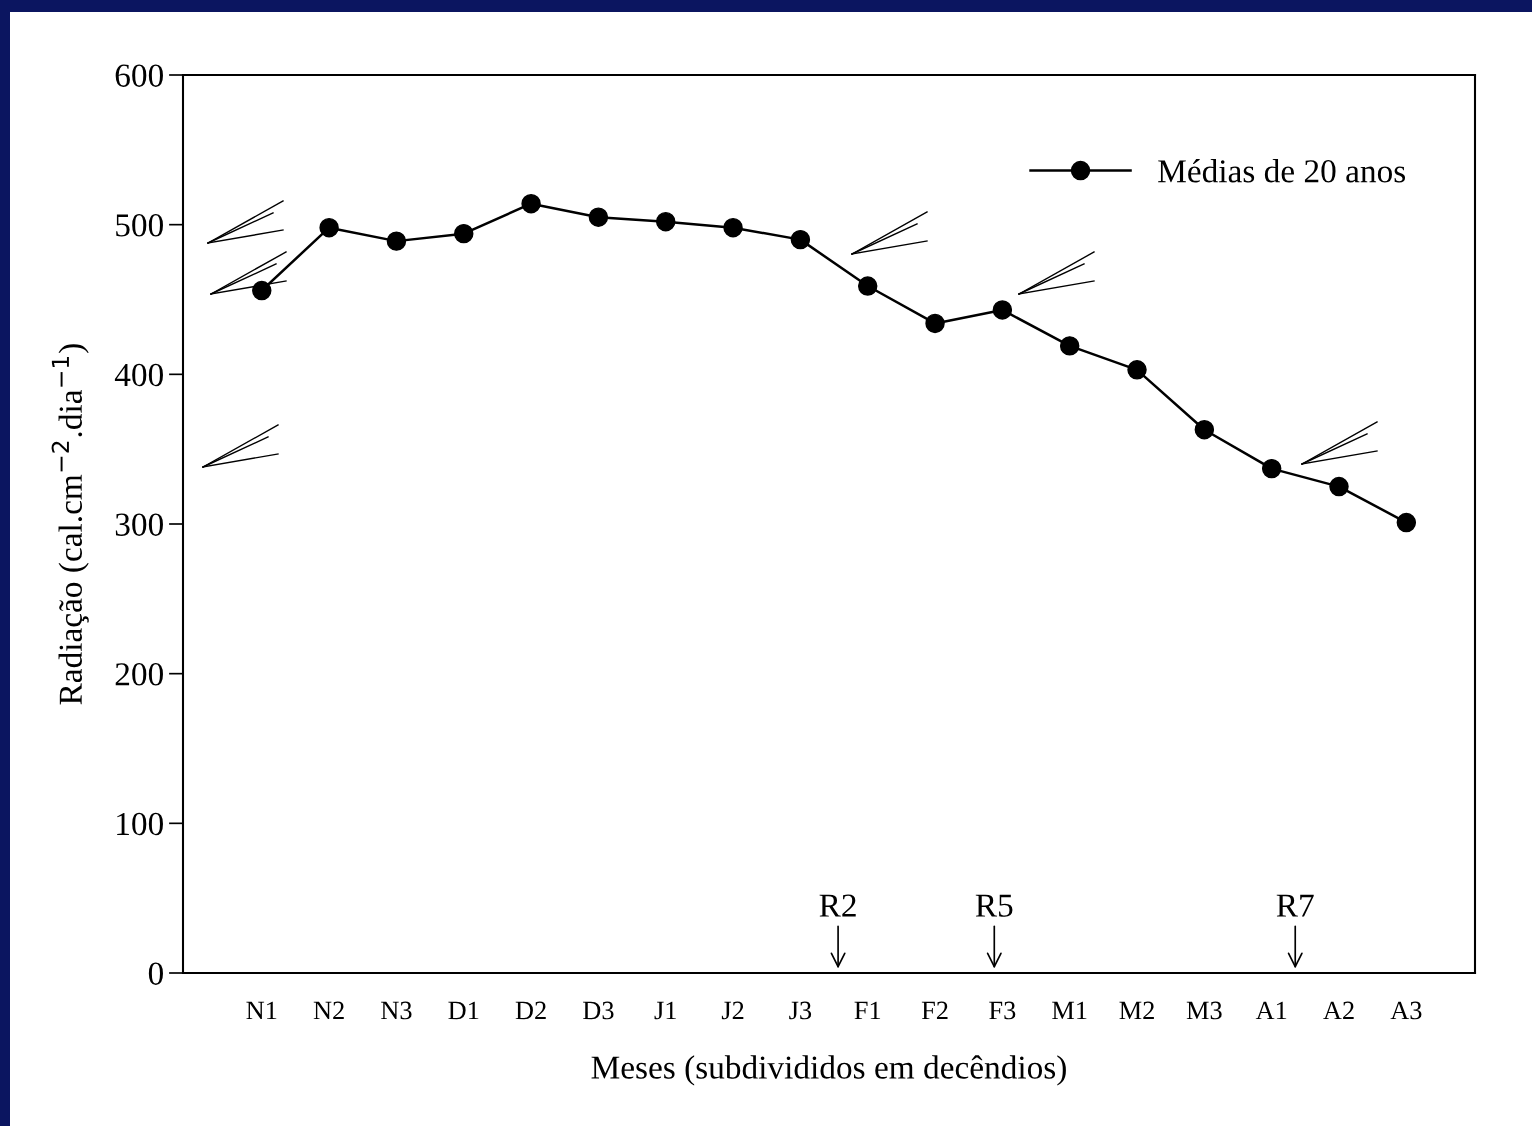 The height and width of the screenshot is (1126, 1532). I want to click on y-tick-label: 600, so click(139, 75).